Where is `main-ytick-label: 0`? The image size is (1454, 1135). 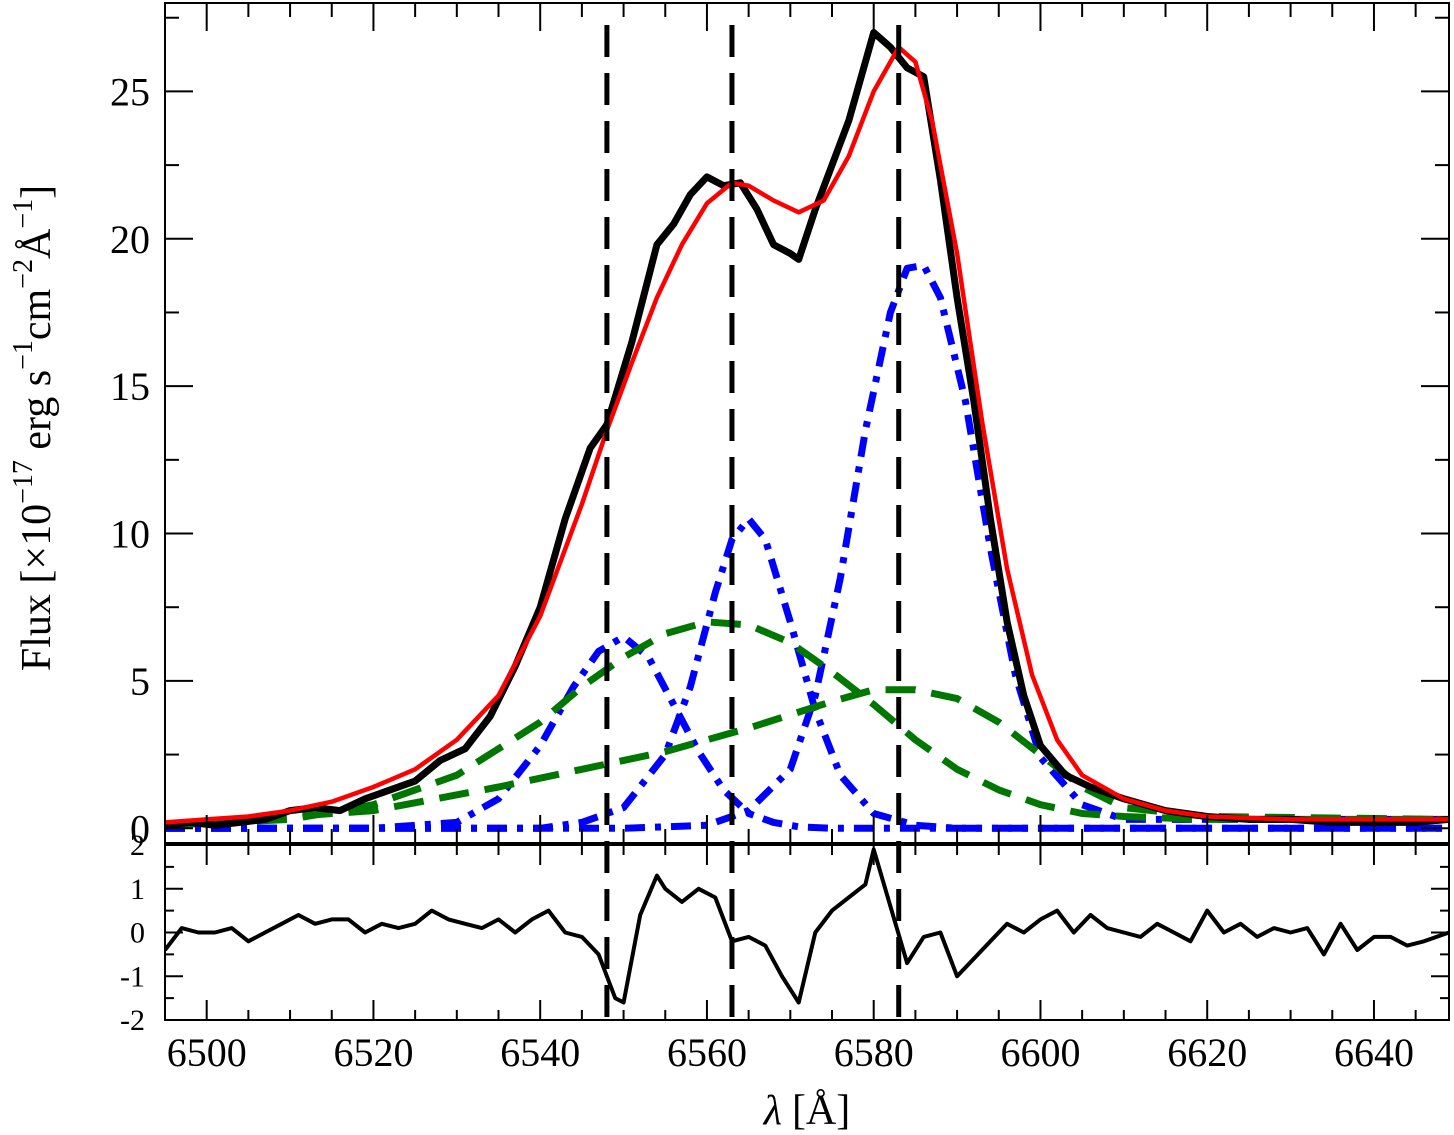 main-ytick-label: 0 is located at coordinates (140, 828).